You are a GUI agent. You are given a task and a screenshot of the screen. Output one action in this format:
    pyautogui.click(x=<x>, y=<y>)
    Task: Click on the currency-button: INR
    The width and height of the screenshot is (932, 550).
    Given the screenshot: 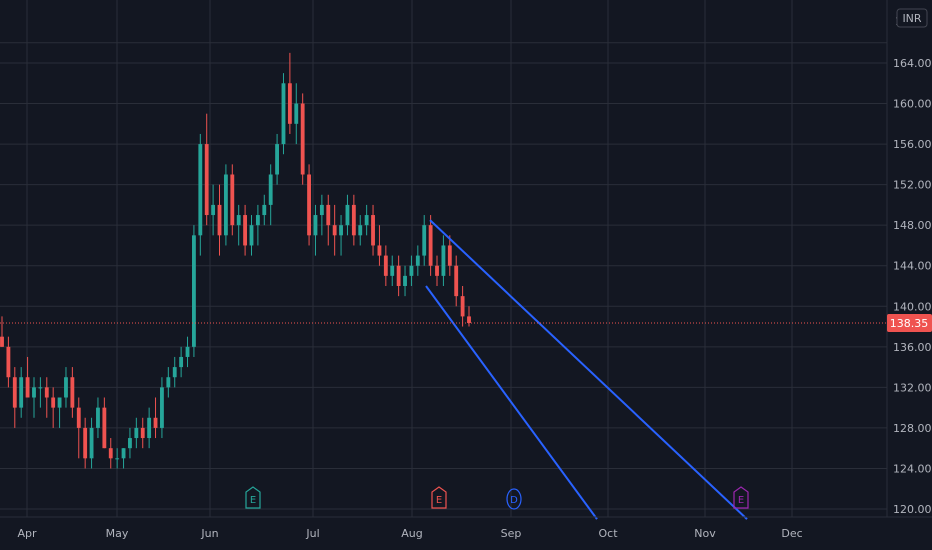 What is the action you would take?
    pyautogui.click(x=912, y=18)
    